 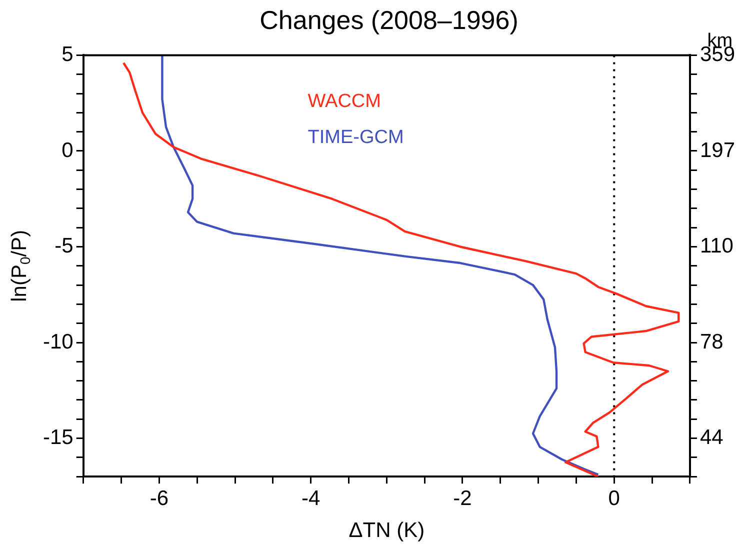 I want to click on y-tick-label: -5, so click(x=64, y=246).